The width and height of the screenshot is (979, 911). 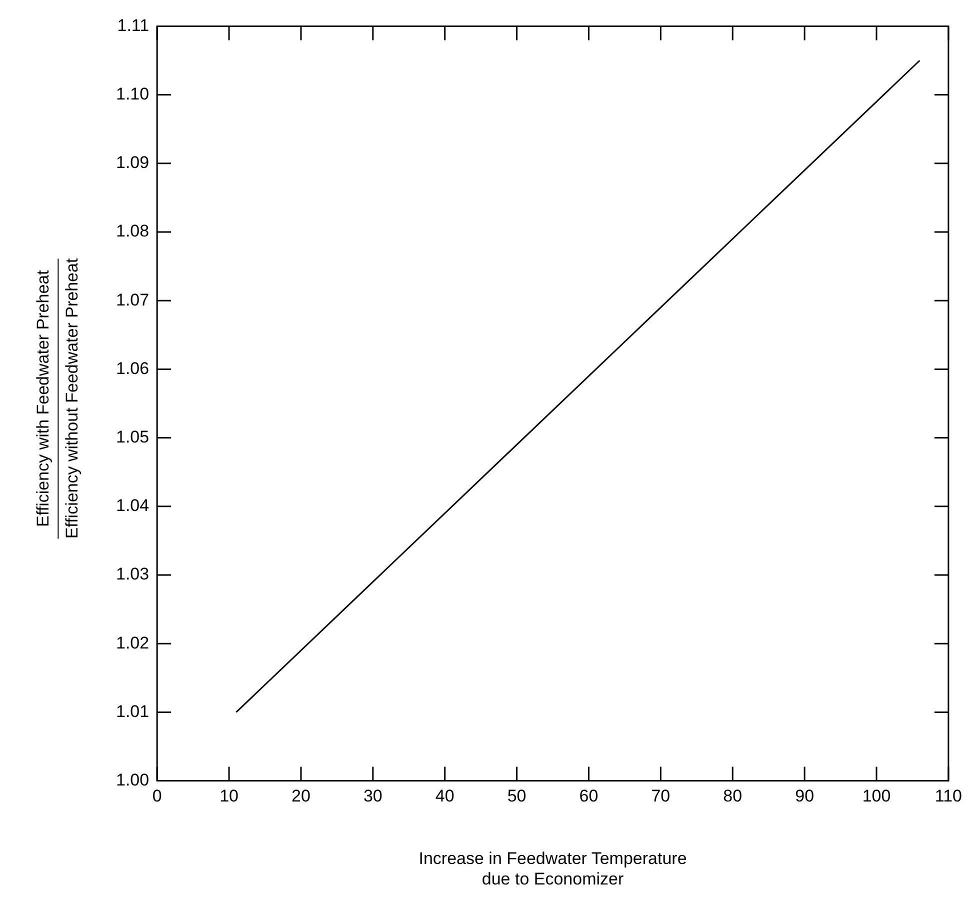 What do you see at coordinates (804, 796) in the screenshot?
I see `x-tick-label: 90` at bounding box center [804, 796].